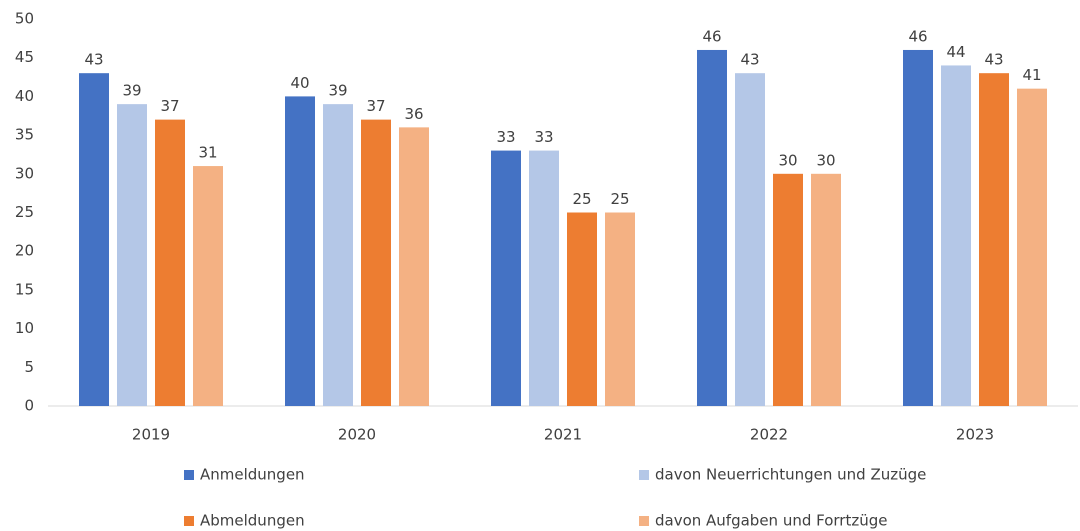 Image resolution: width=1080 pixels, height=531 pixels. Describe the element at coordinates (29, 367) in the screenshot. I see `y-tick-label: 5` at that location.